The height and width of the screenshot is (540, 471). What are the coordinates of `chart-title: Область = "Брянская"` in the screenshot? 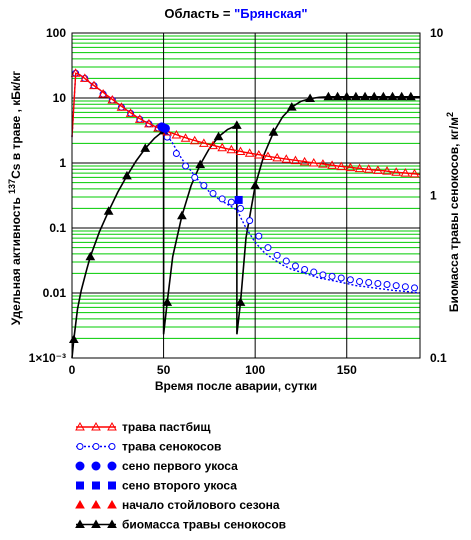 It's located at (235, 13).